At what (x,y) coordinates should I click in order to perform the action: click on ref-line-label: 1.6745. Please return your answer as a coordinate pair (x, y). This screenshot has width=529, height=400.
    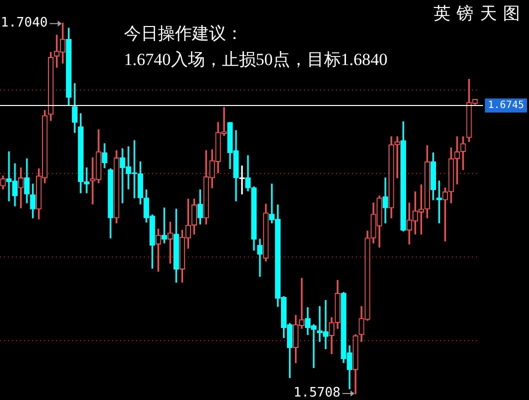
    Looking at the image, I should click on (506, 106).